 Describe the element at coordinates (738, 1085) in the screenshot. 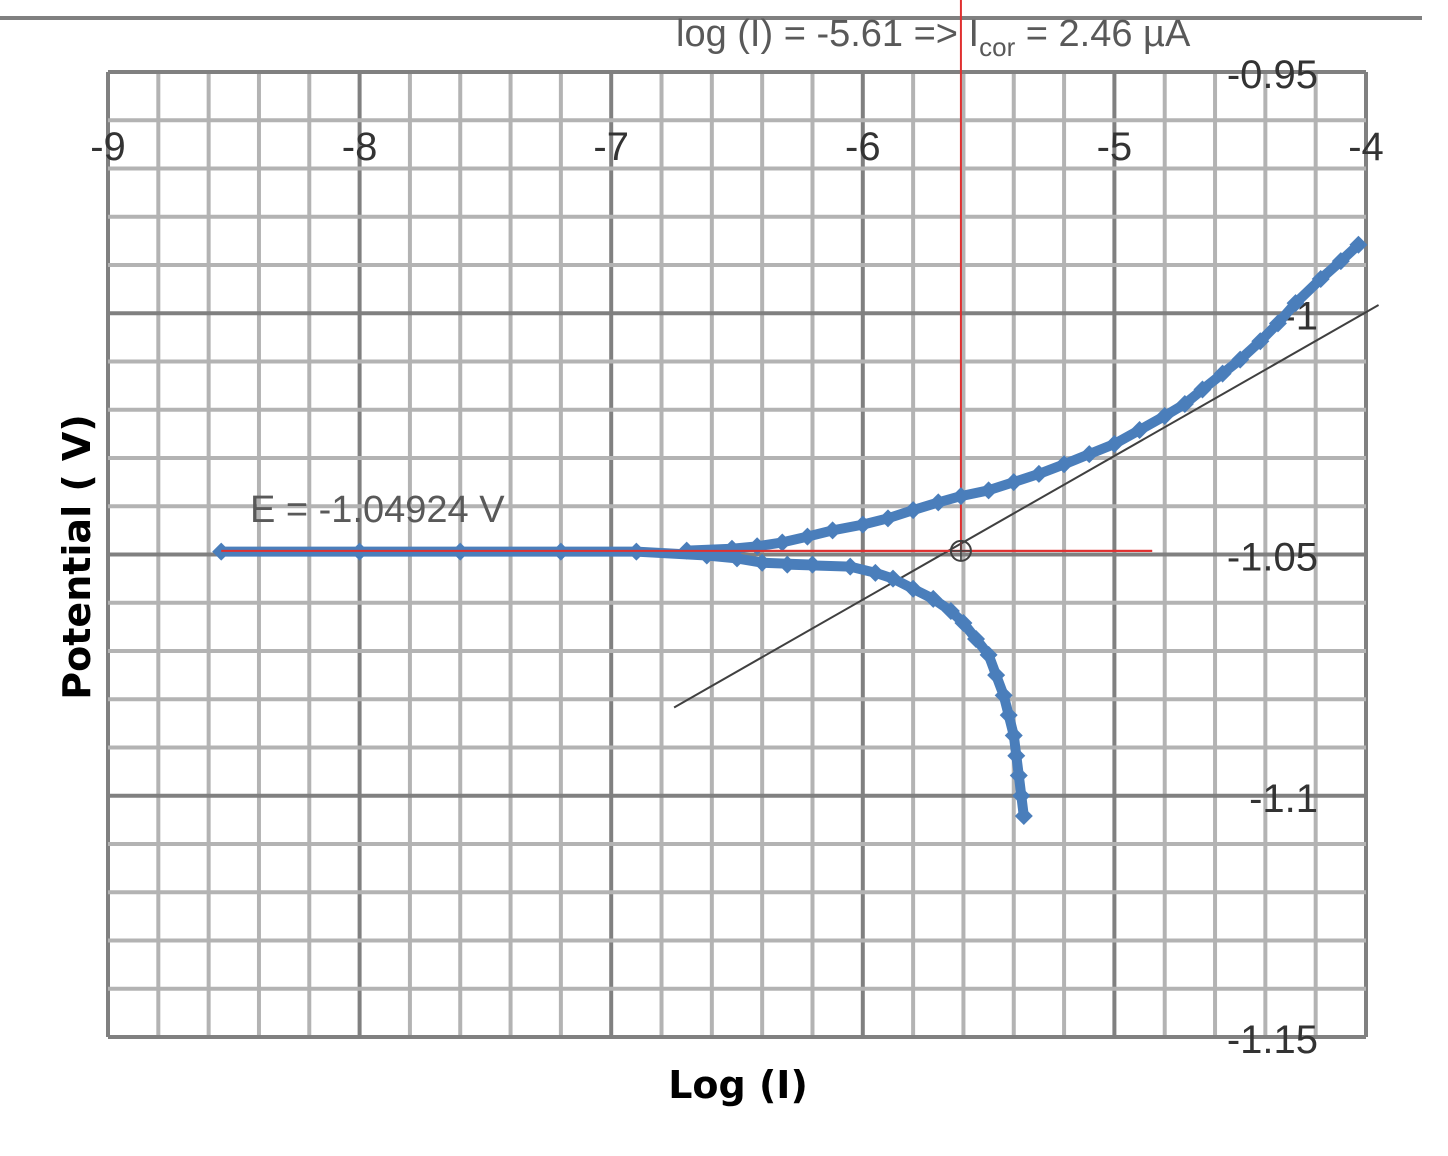

I see `x-axis-title: Log (I)` at that location.